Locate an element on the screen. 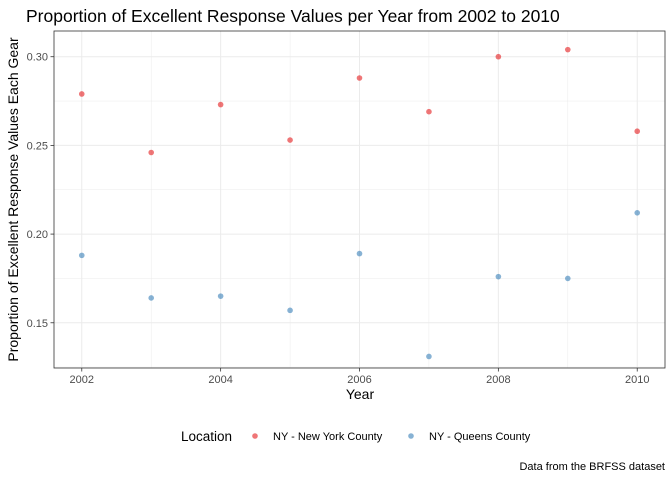  y-axis-ticks: 0.15 0.20 0.25 0.30 is located at coordinates (40, 191).